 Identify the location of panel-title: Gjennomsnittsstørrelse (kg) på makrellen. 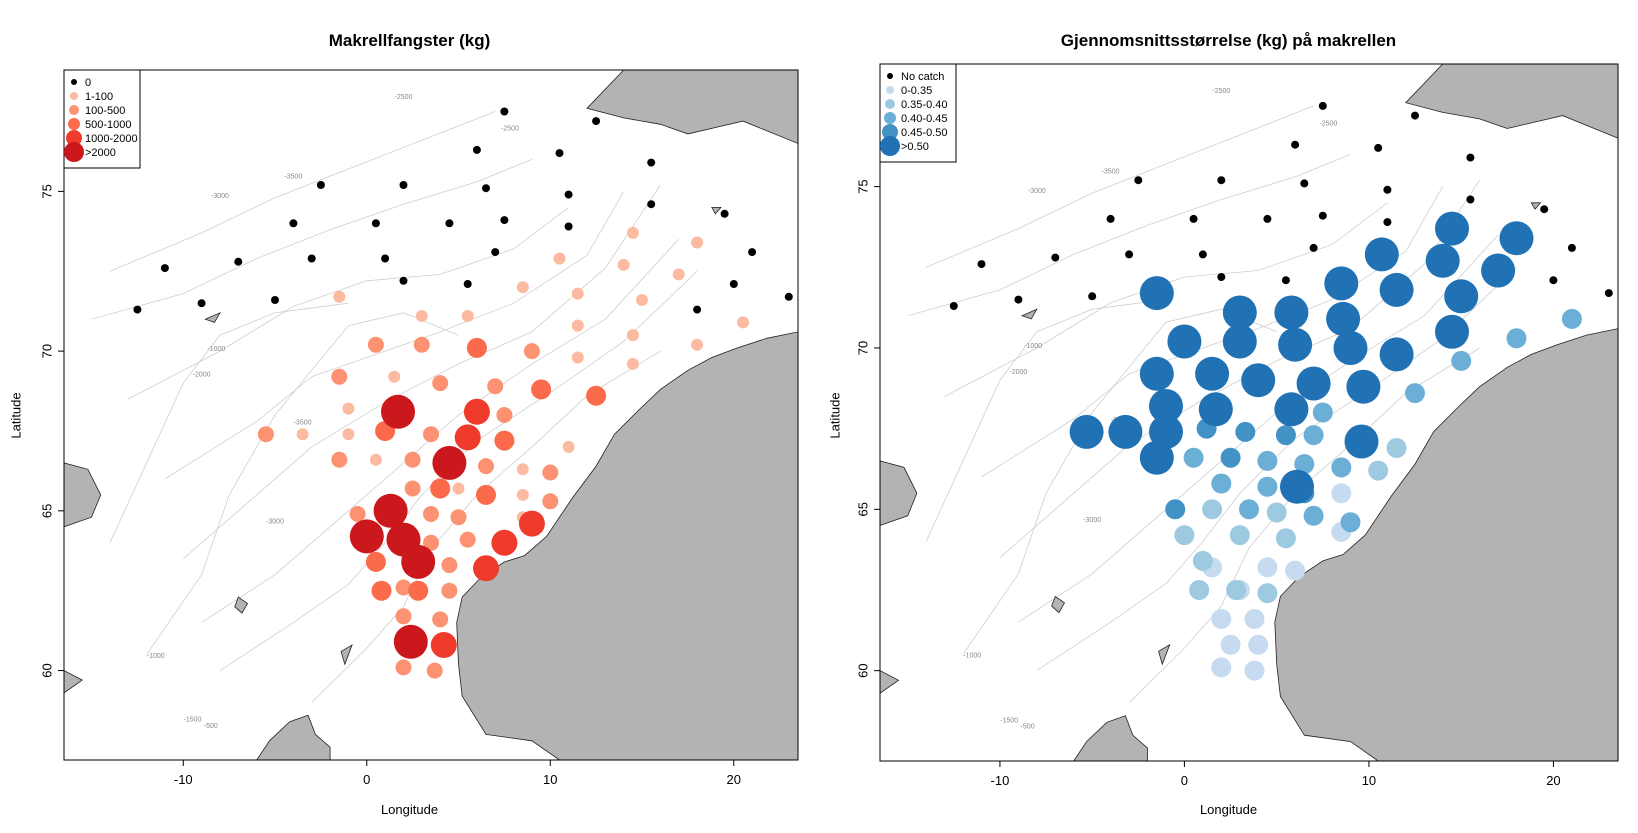
(1228, 40).